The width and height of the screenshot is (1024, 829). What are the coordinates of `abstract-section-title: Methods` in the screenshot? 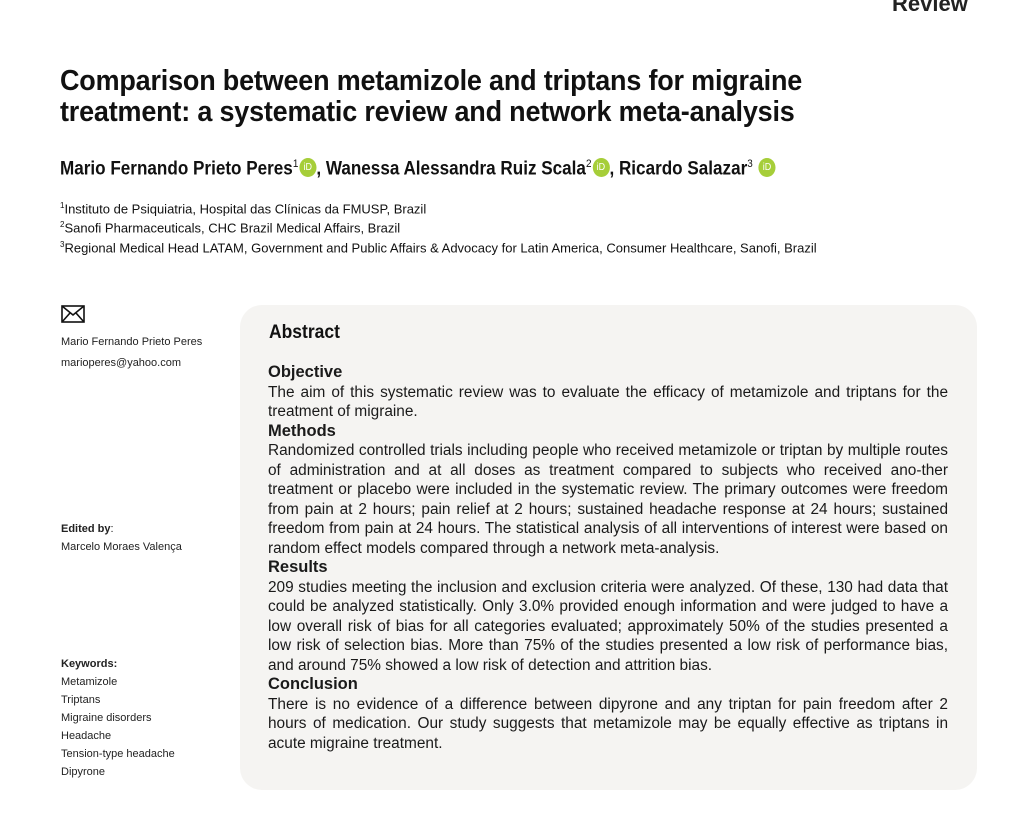 It's located at (302, 430).